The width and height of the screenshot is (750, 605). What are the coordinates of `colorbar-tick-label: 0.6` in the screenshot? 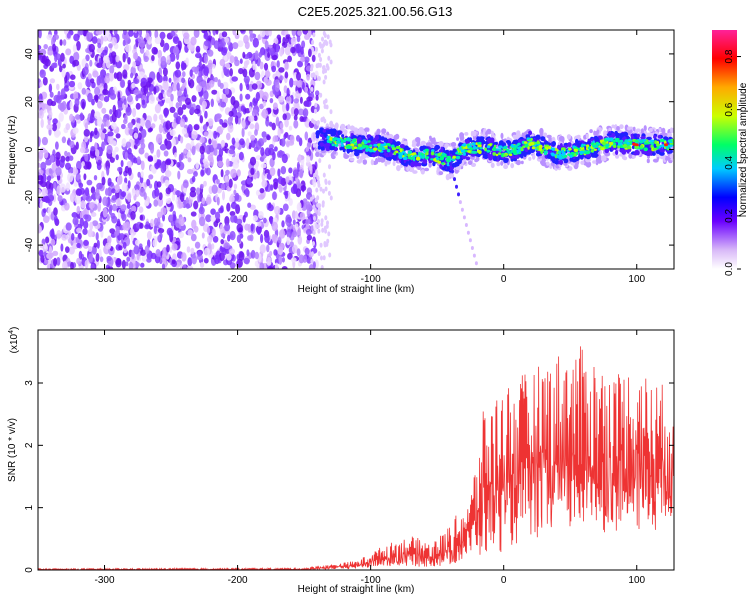 It's located at (729, 109).